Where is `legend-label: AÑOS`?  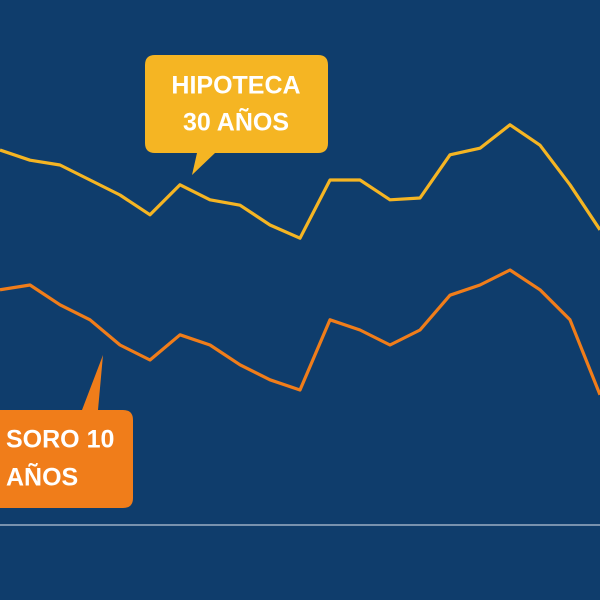 legend-label: AÑOS is located at coordinates (42, 477).